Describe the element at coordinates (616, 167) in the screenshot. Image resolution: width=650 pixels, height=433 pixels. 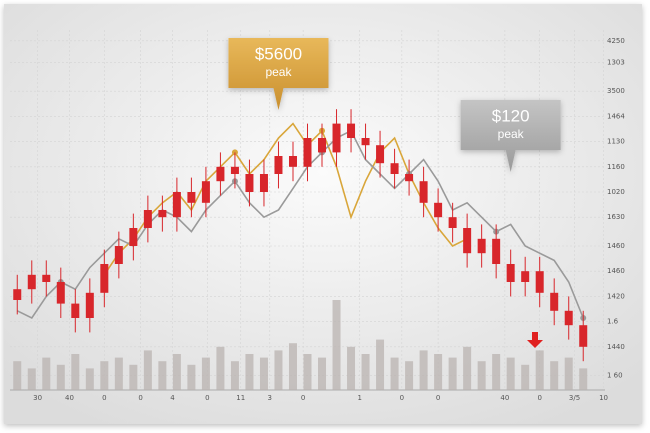
I see `y-tick-label: 1160` at that location.